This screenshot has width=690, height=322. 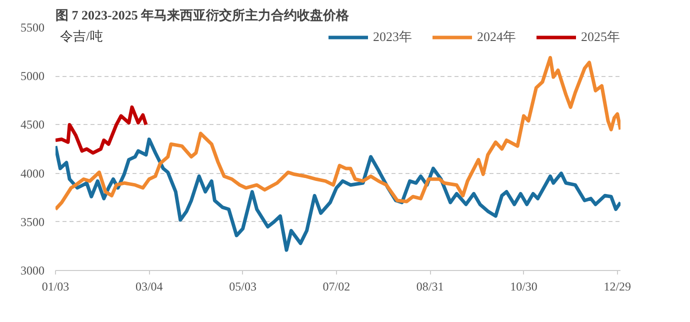 What do you see at coordinates (149, 287) in the screenshot?
I see `x-tick-label: 03/04` at bounding box center [149, 287].